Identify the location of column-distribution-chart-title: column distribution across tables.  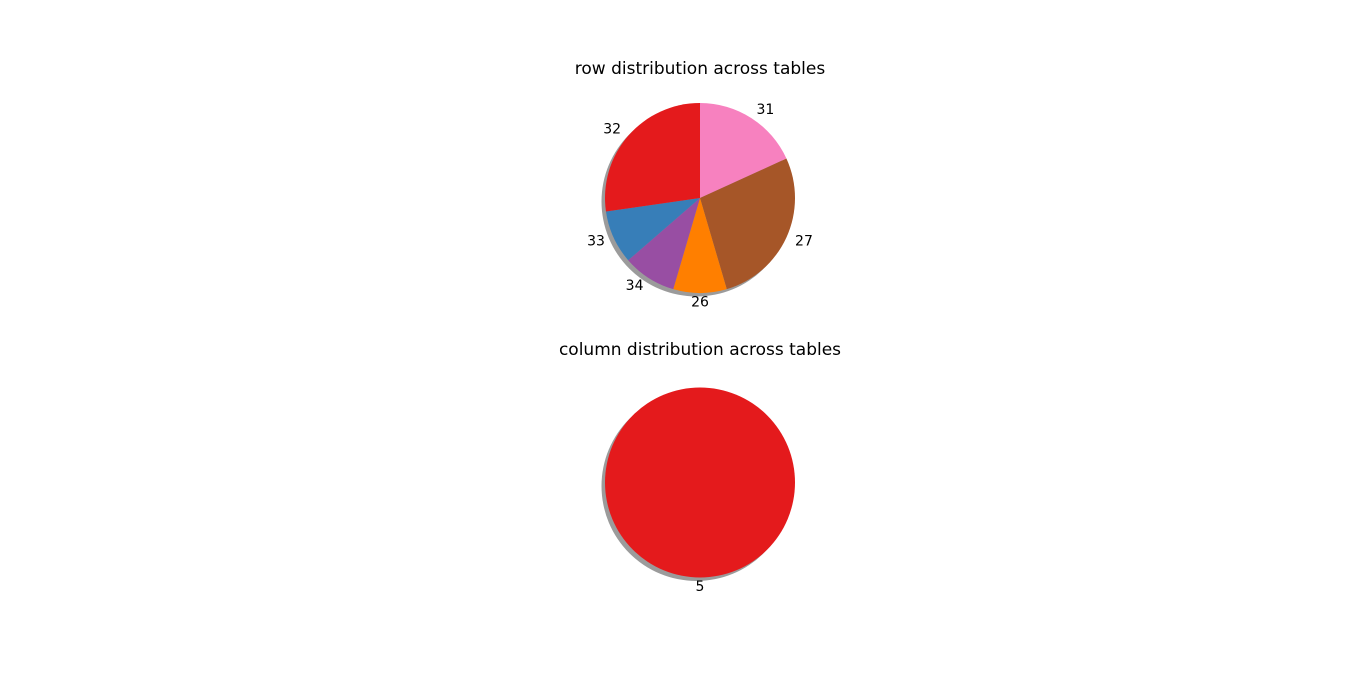
(700, 350).